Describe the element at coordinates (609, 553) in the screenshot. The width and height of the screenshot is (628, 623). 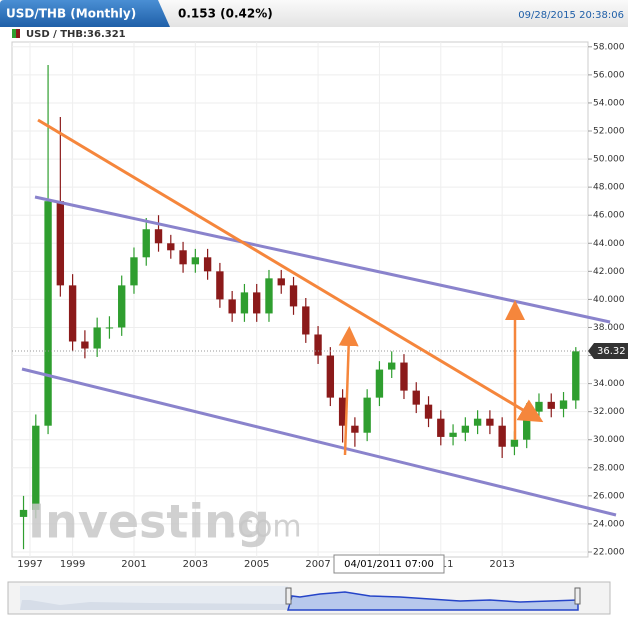
I see `y-tick-label: 22.000` at that location.